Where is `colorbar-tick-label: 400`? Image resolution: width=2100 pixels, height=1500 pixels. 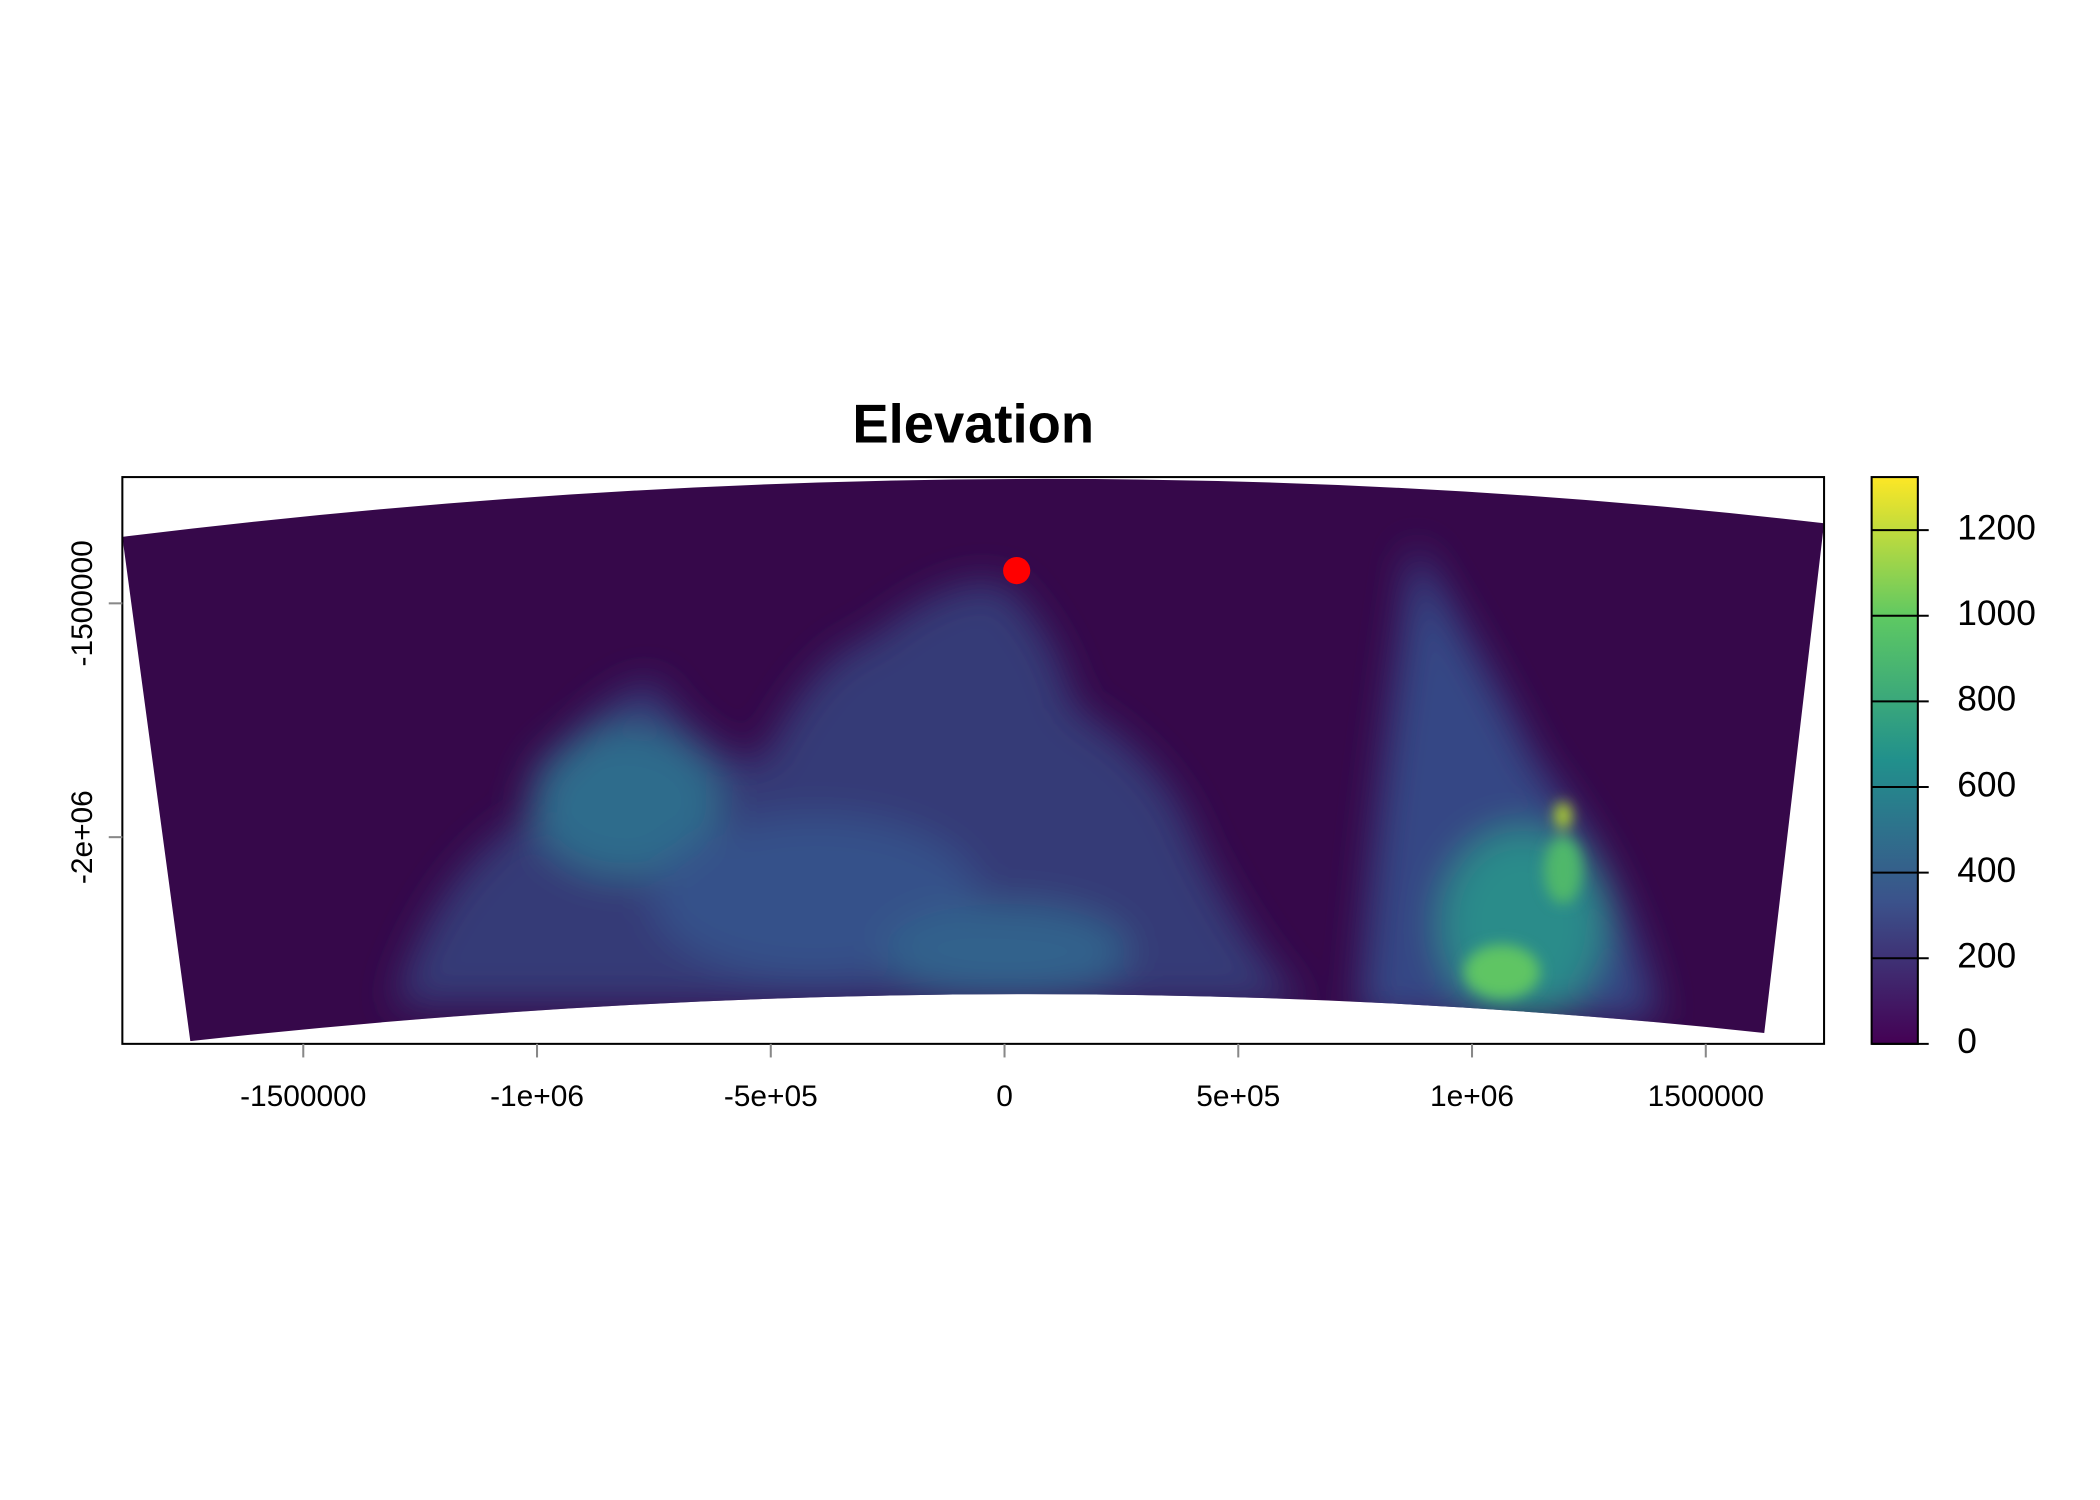 colorbar-tick-label: 400 is located at coordinates (1986, 870).